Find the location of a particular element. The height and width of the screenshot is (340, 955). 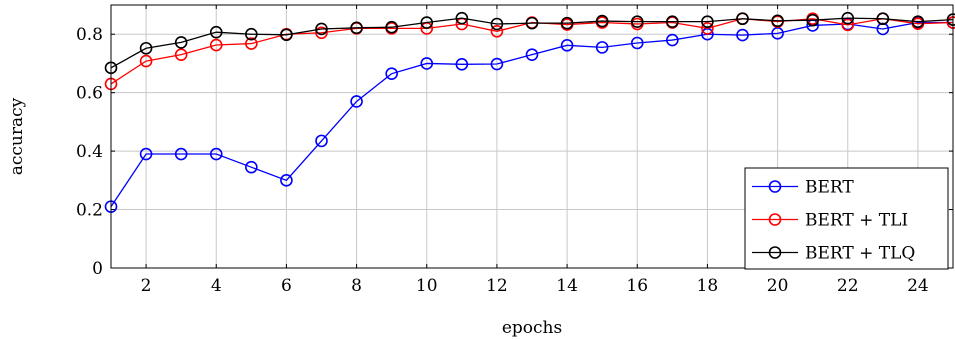

legend: BERT BERT + TLI BERT + TLQ is located at coordinates (846, 218).